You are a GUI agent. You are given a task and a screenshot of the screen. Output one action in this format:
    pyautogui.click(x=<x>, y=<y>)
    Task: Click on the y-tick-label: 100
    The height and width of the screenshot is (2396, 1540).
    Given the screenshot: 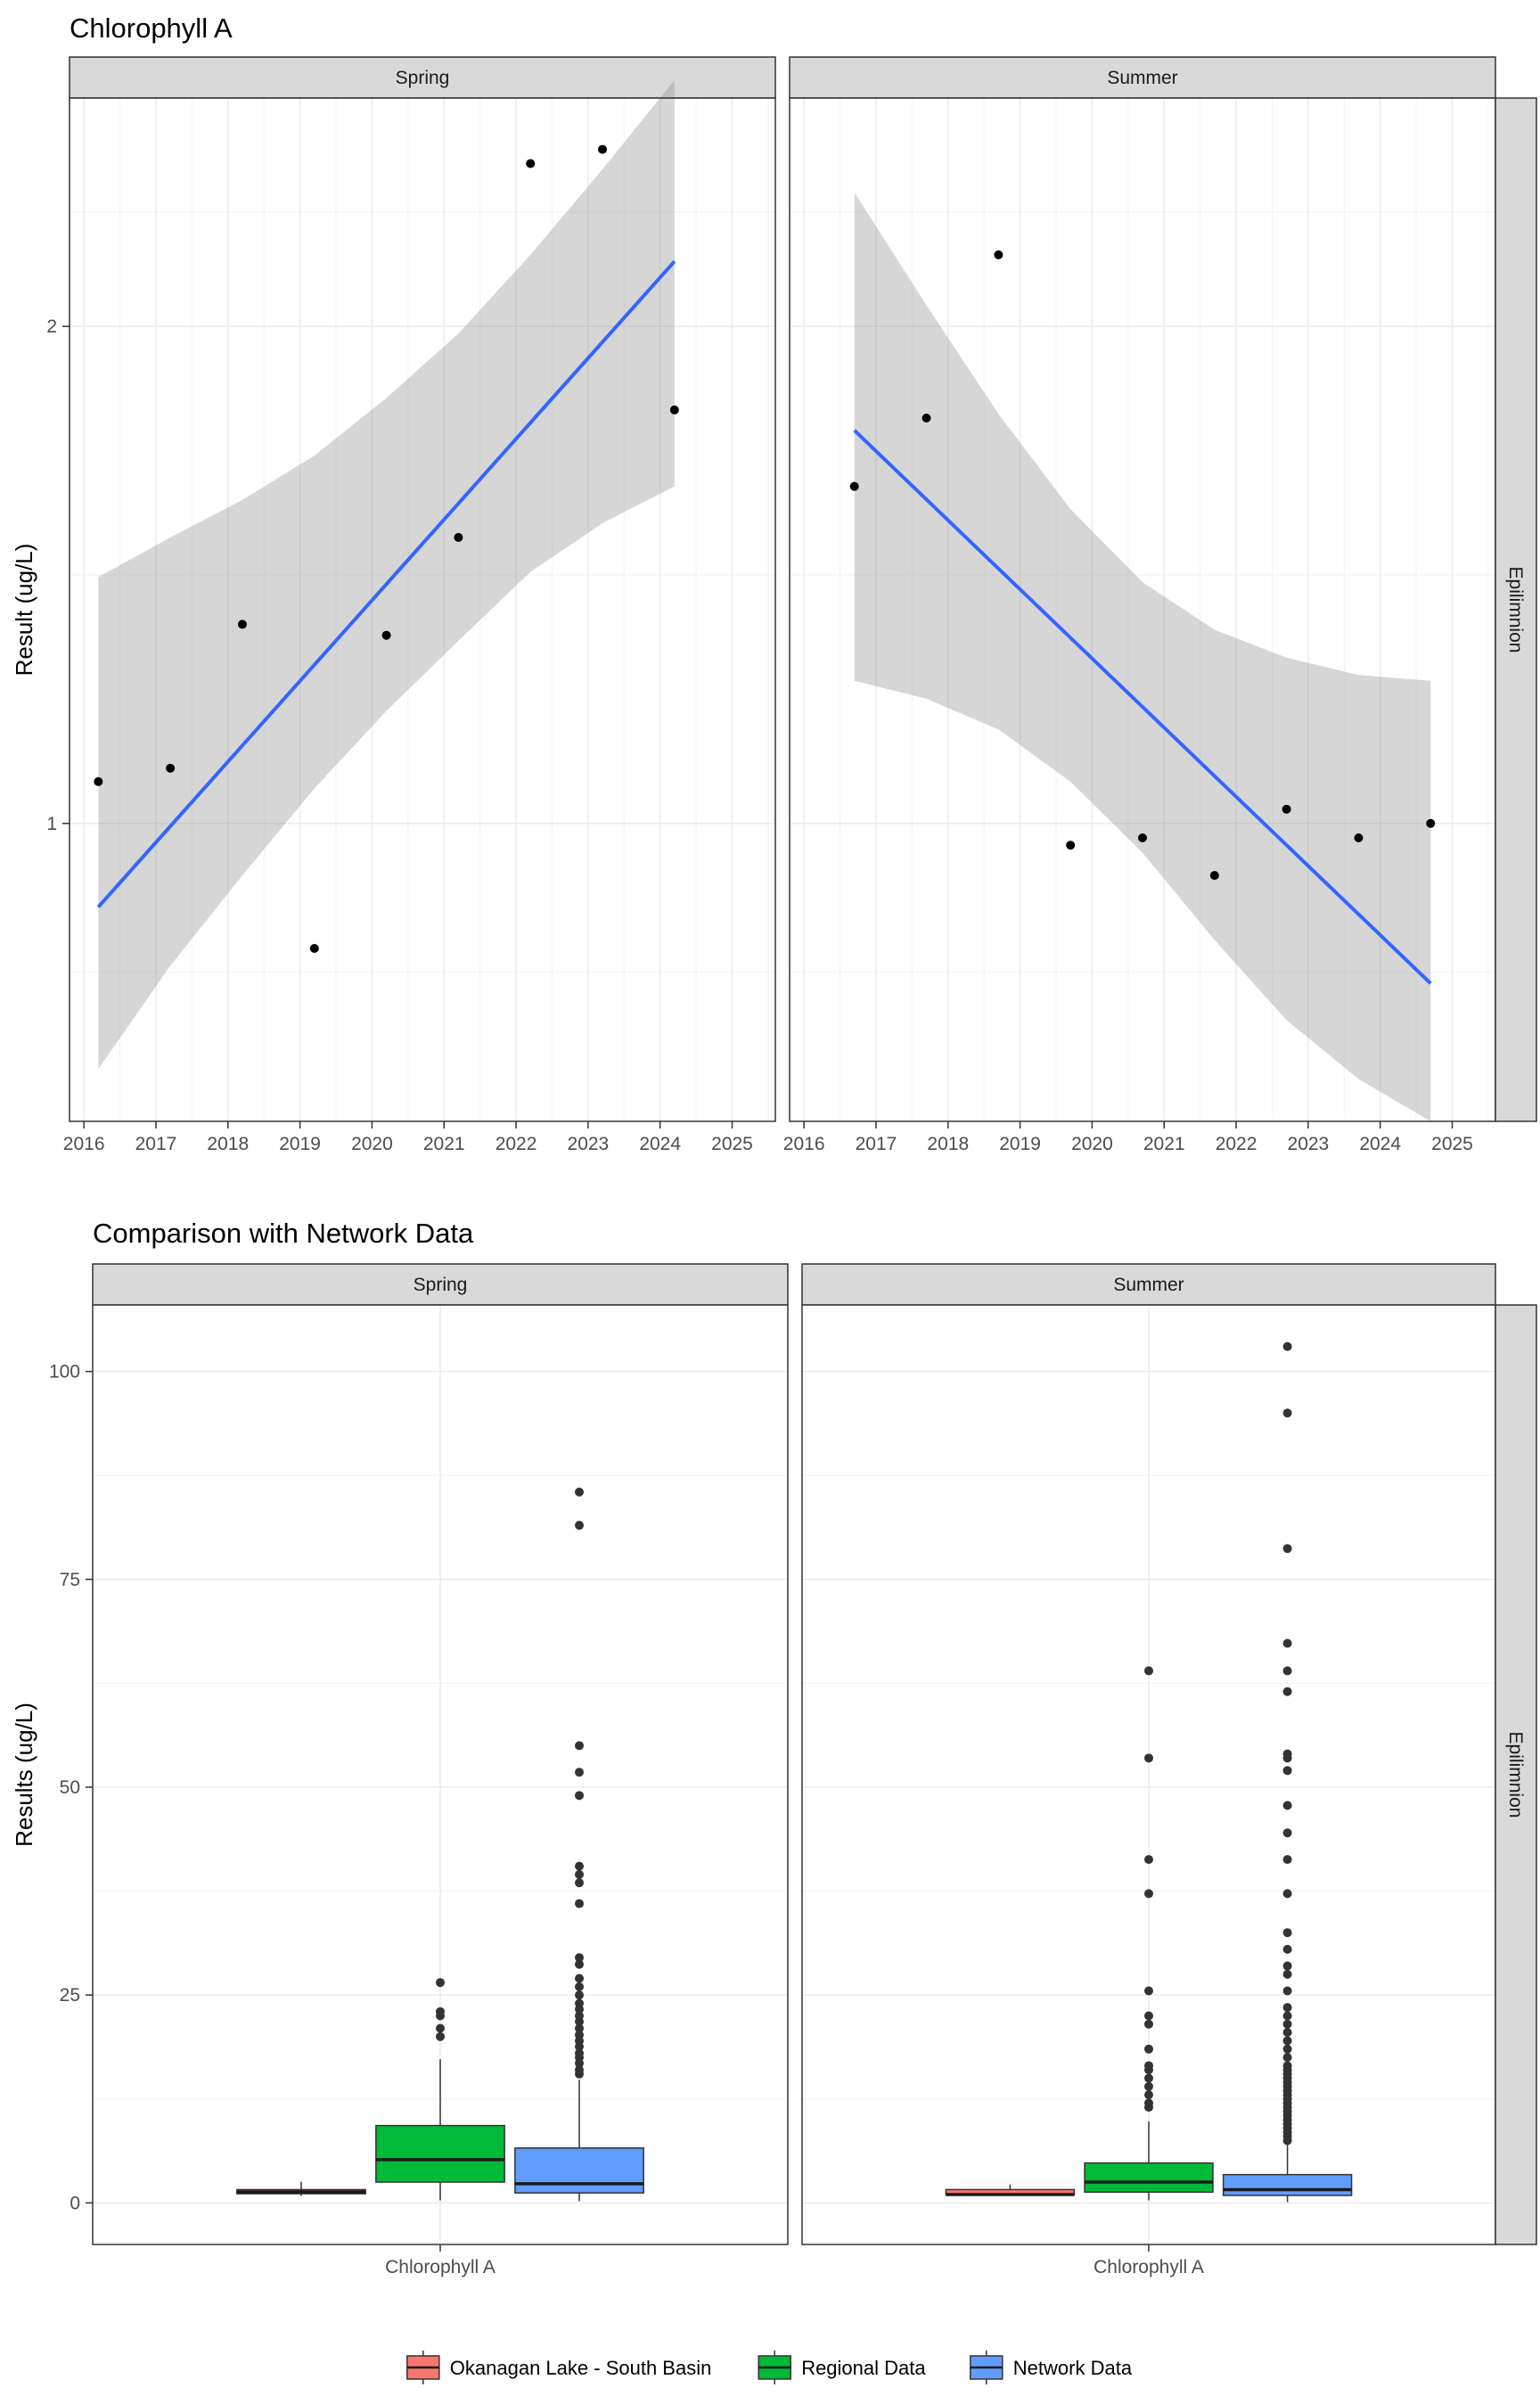 What is the action you would take?
    pyautogui.click(x=64, y=1372)
    